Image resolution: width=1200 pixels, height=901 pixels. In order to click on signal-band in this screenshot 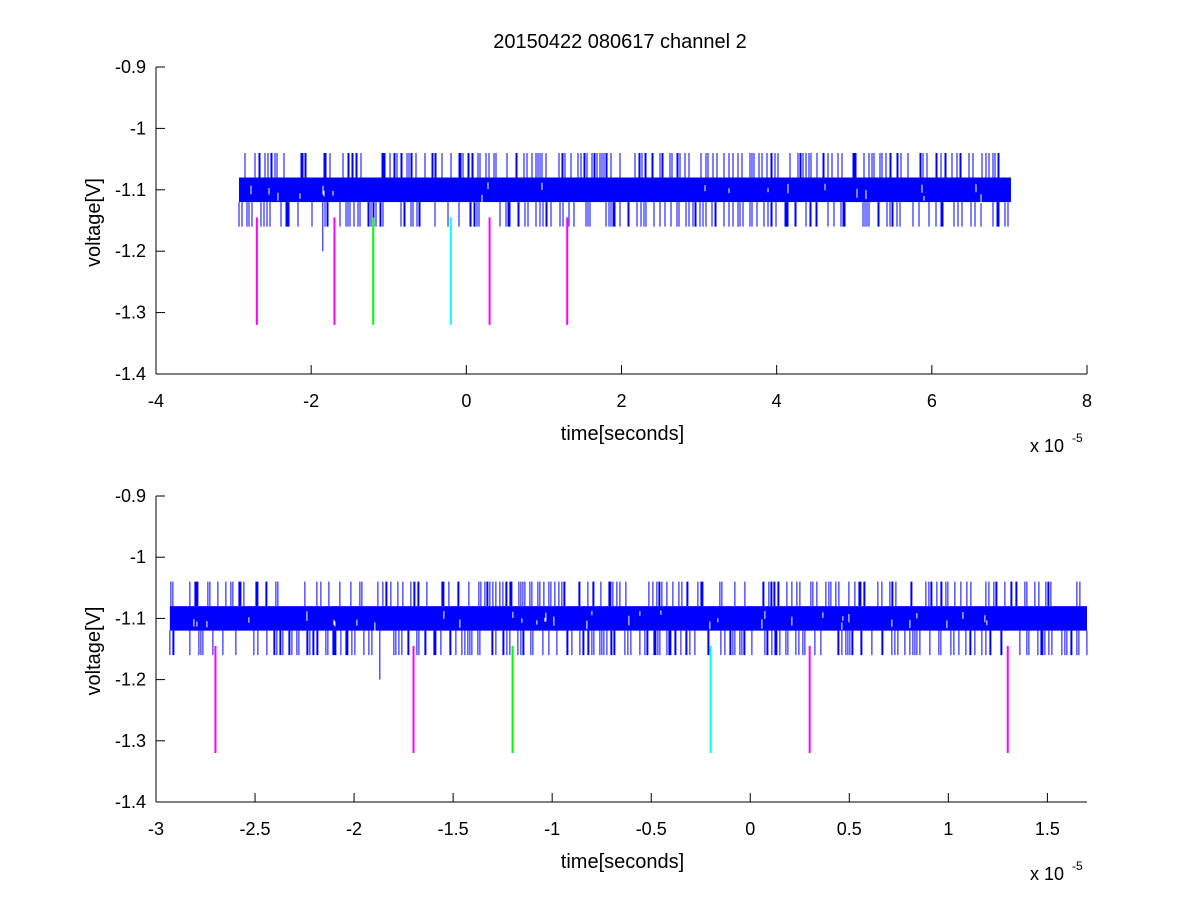, I will do `click(625, 190)`.